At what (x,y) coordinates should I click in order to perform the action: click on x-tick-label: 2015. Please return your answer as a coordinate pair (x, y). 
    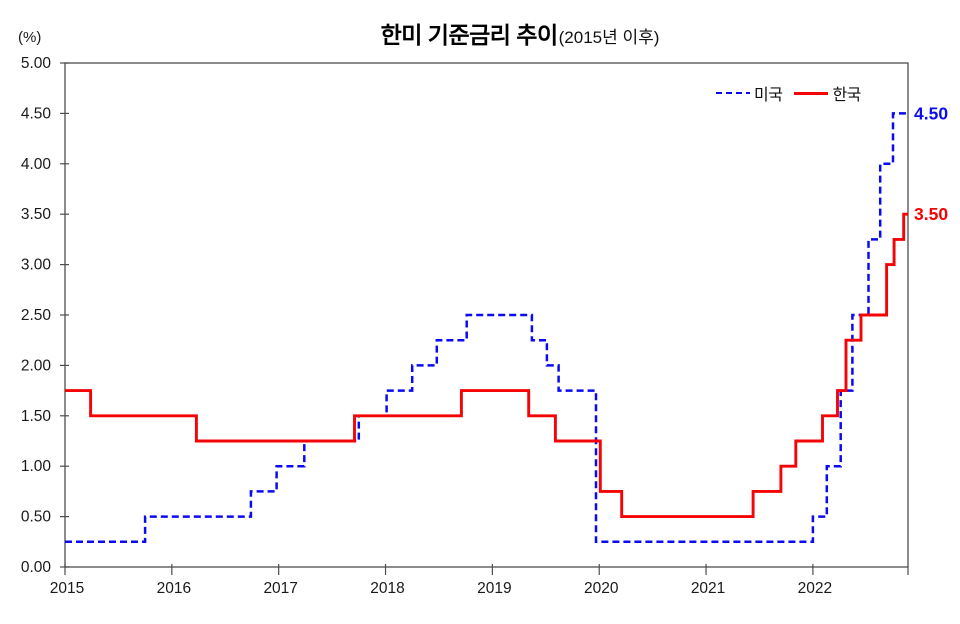
    Looking at the image, I should click on (67, 588).